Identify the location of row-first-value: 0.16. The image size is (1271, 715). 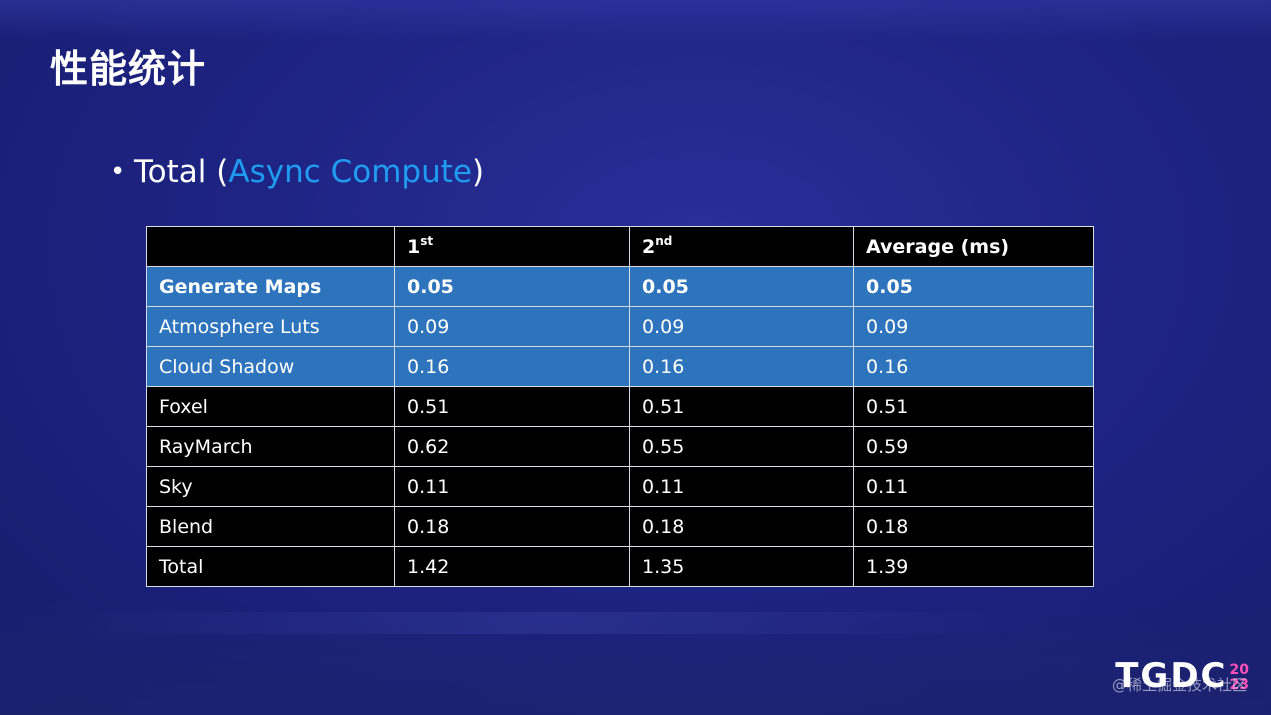
(512, 366).